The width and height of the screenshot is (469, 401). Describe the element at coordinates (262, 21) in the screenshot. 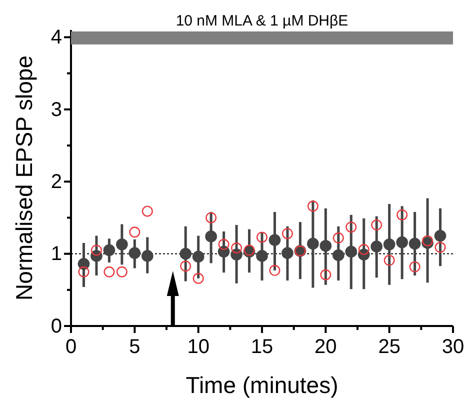

I see `band-label: 10 nM MLA & 1 µM DHβE` at that location.